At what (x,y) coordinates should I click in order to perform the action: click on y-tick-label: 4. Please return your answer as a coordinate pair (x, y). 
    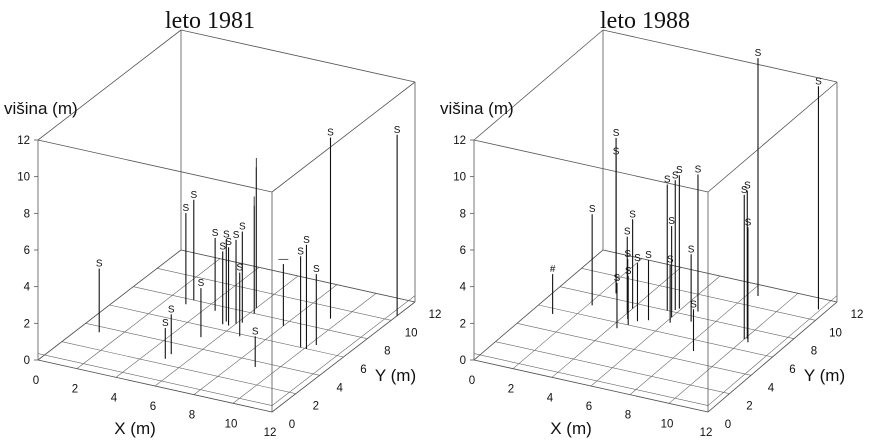
    Looking at the image, I should click on (339, 388).